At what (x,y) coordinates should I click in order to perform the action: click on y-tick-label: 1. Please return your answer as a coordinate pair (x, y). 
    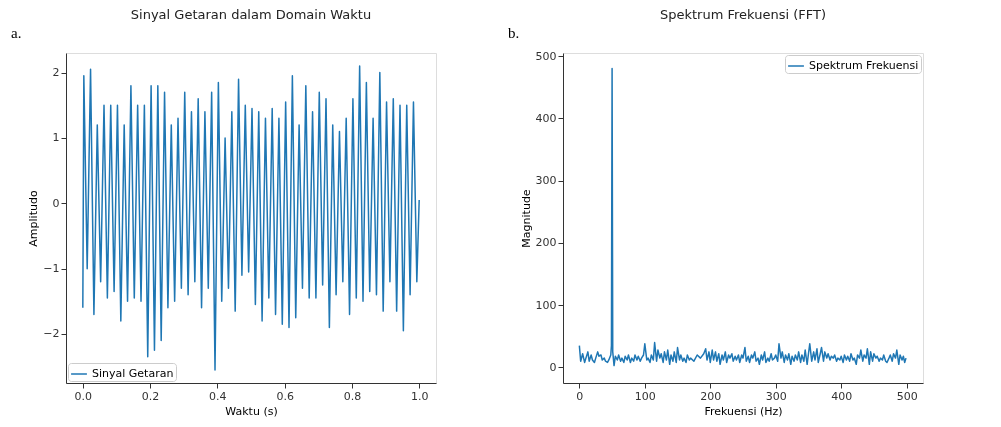
    Looking at the image, I should click on (56, 138).